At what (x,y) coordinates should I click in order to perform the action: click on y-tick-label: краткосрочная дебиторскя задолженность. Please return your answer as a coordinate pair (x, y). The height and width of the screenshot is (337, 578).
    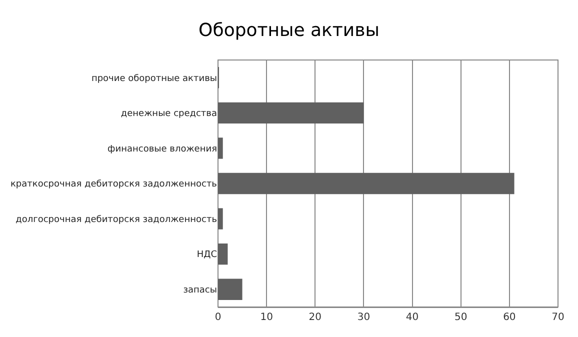
    Looking at the image, I should click on (113, 185).